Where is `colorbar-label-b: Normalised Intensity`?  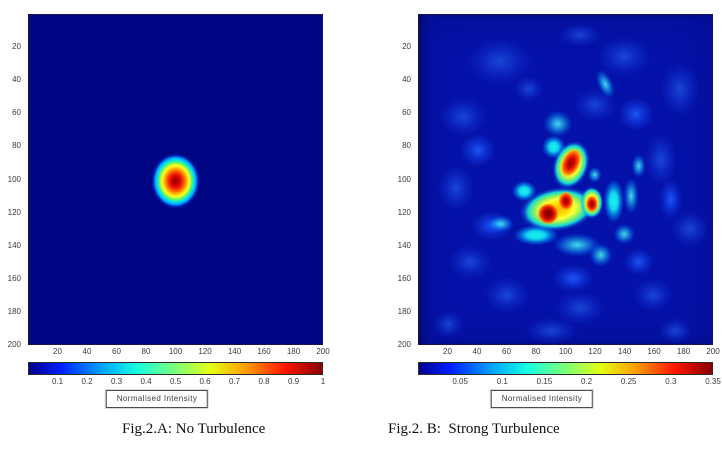 colorbar-label-b: Normalised Intensity is located at coordinates (542, 399).